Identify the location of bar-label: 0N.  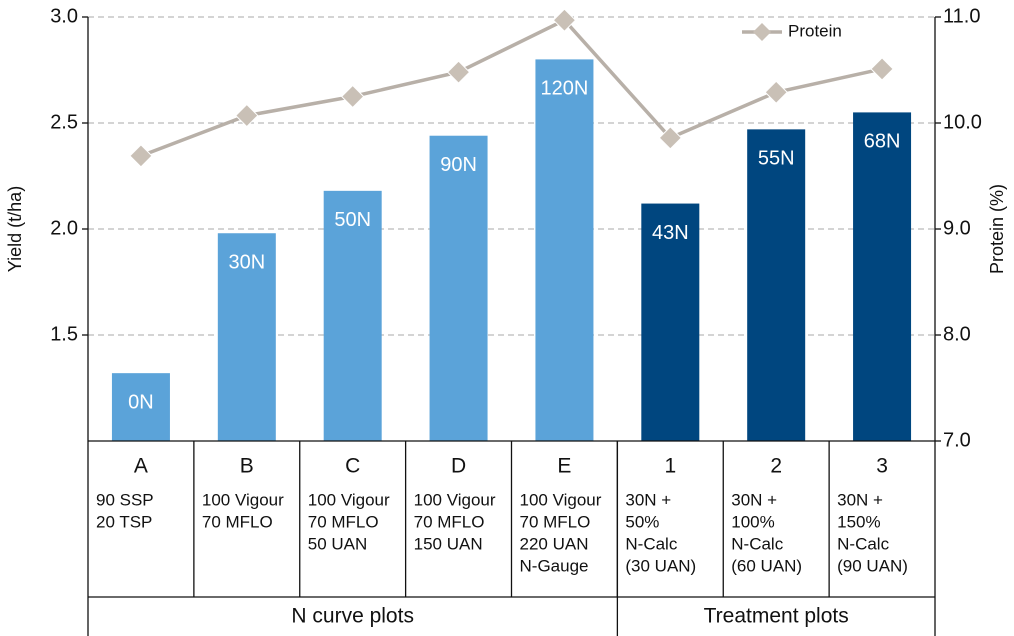
(141, 402).